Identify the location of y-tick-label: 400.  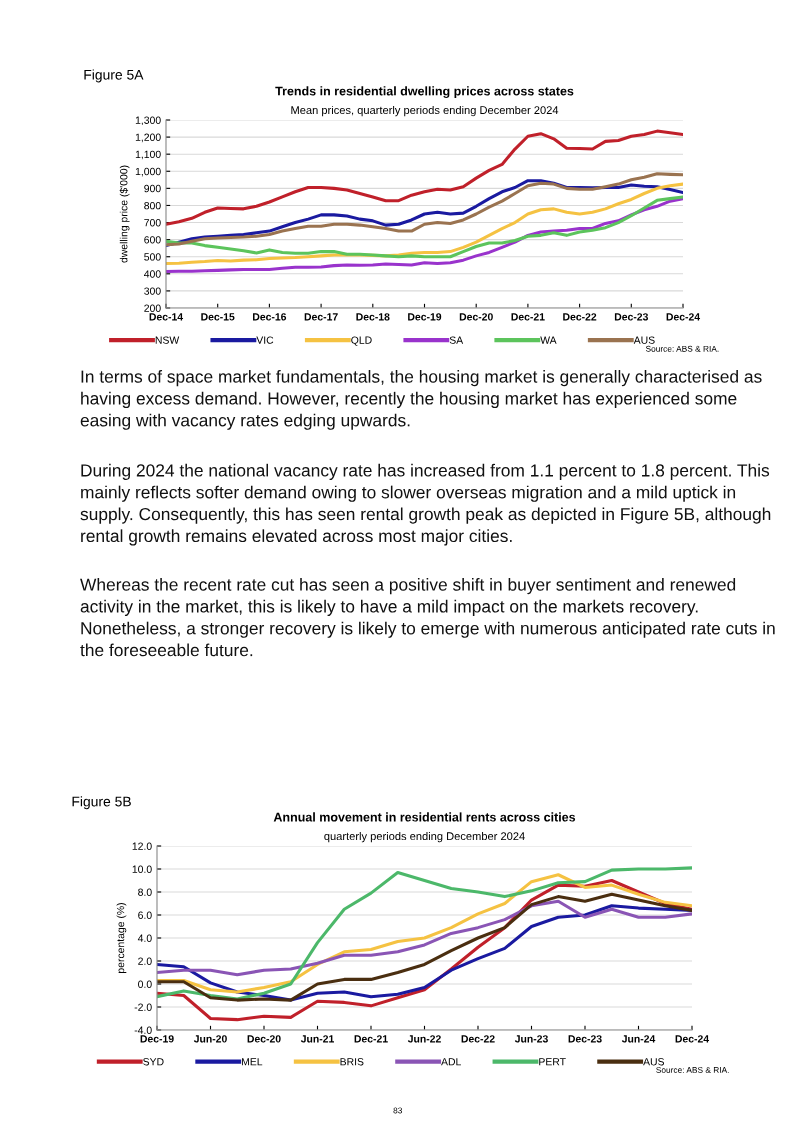
(152, 274).